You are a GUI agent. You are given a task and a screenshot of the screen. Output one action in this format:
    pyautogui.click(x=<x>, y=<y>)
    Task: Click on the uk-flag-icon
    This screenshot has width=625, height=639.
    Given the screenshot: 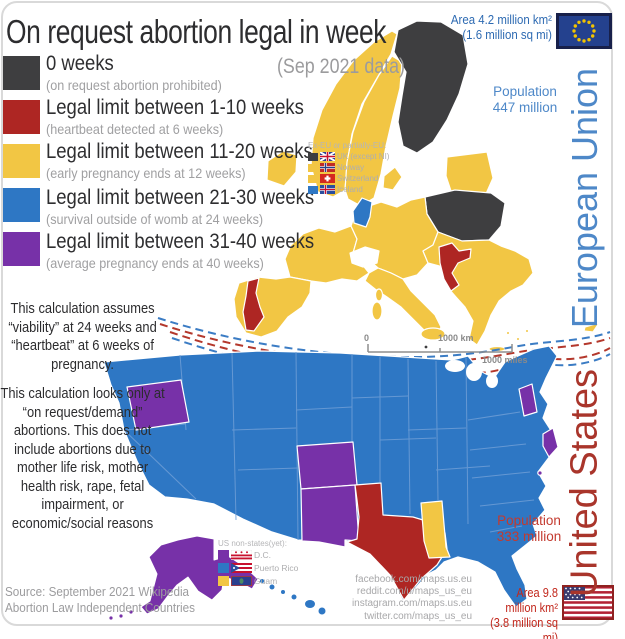 What is the action you would take?
    pyautogui.click(x=327, y=156)
    